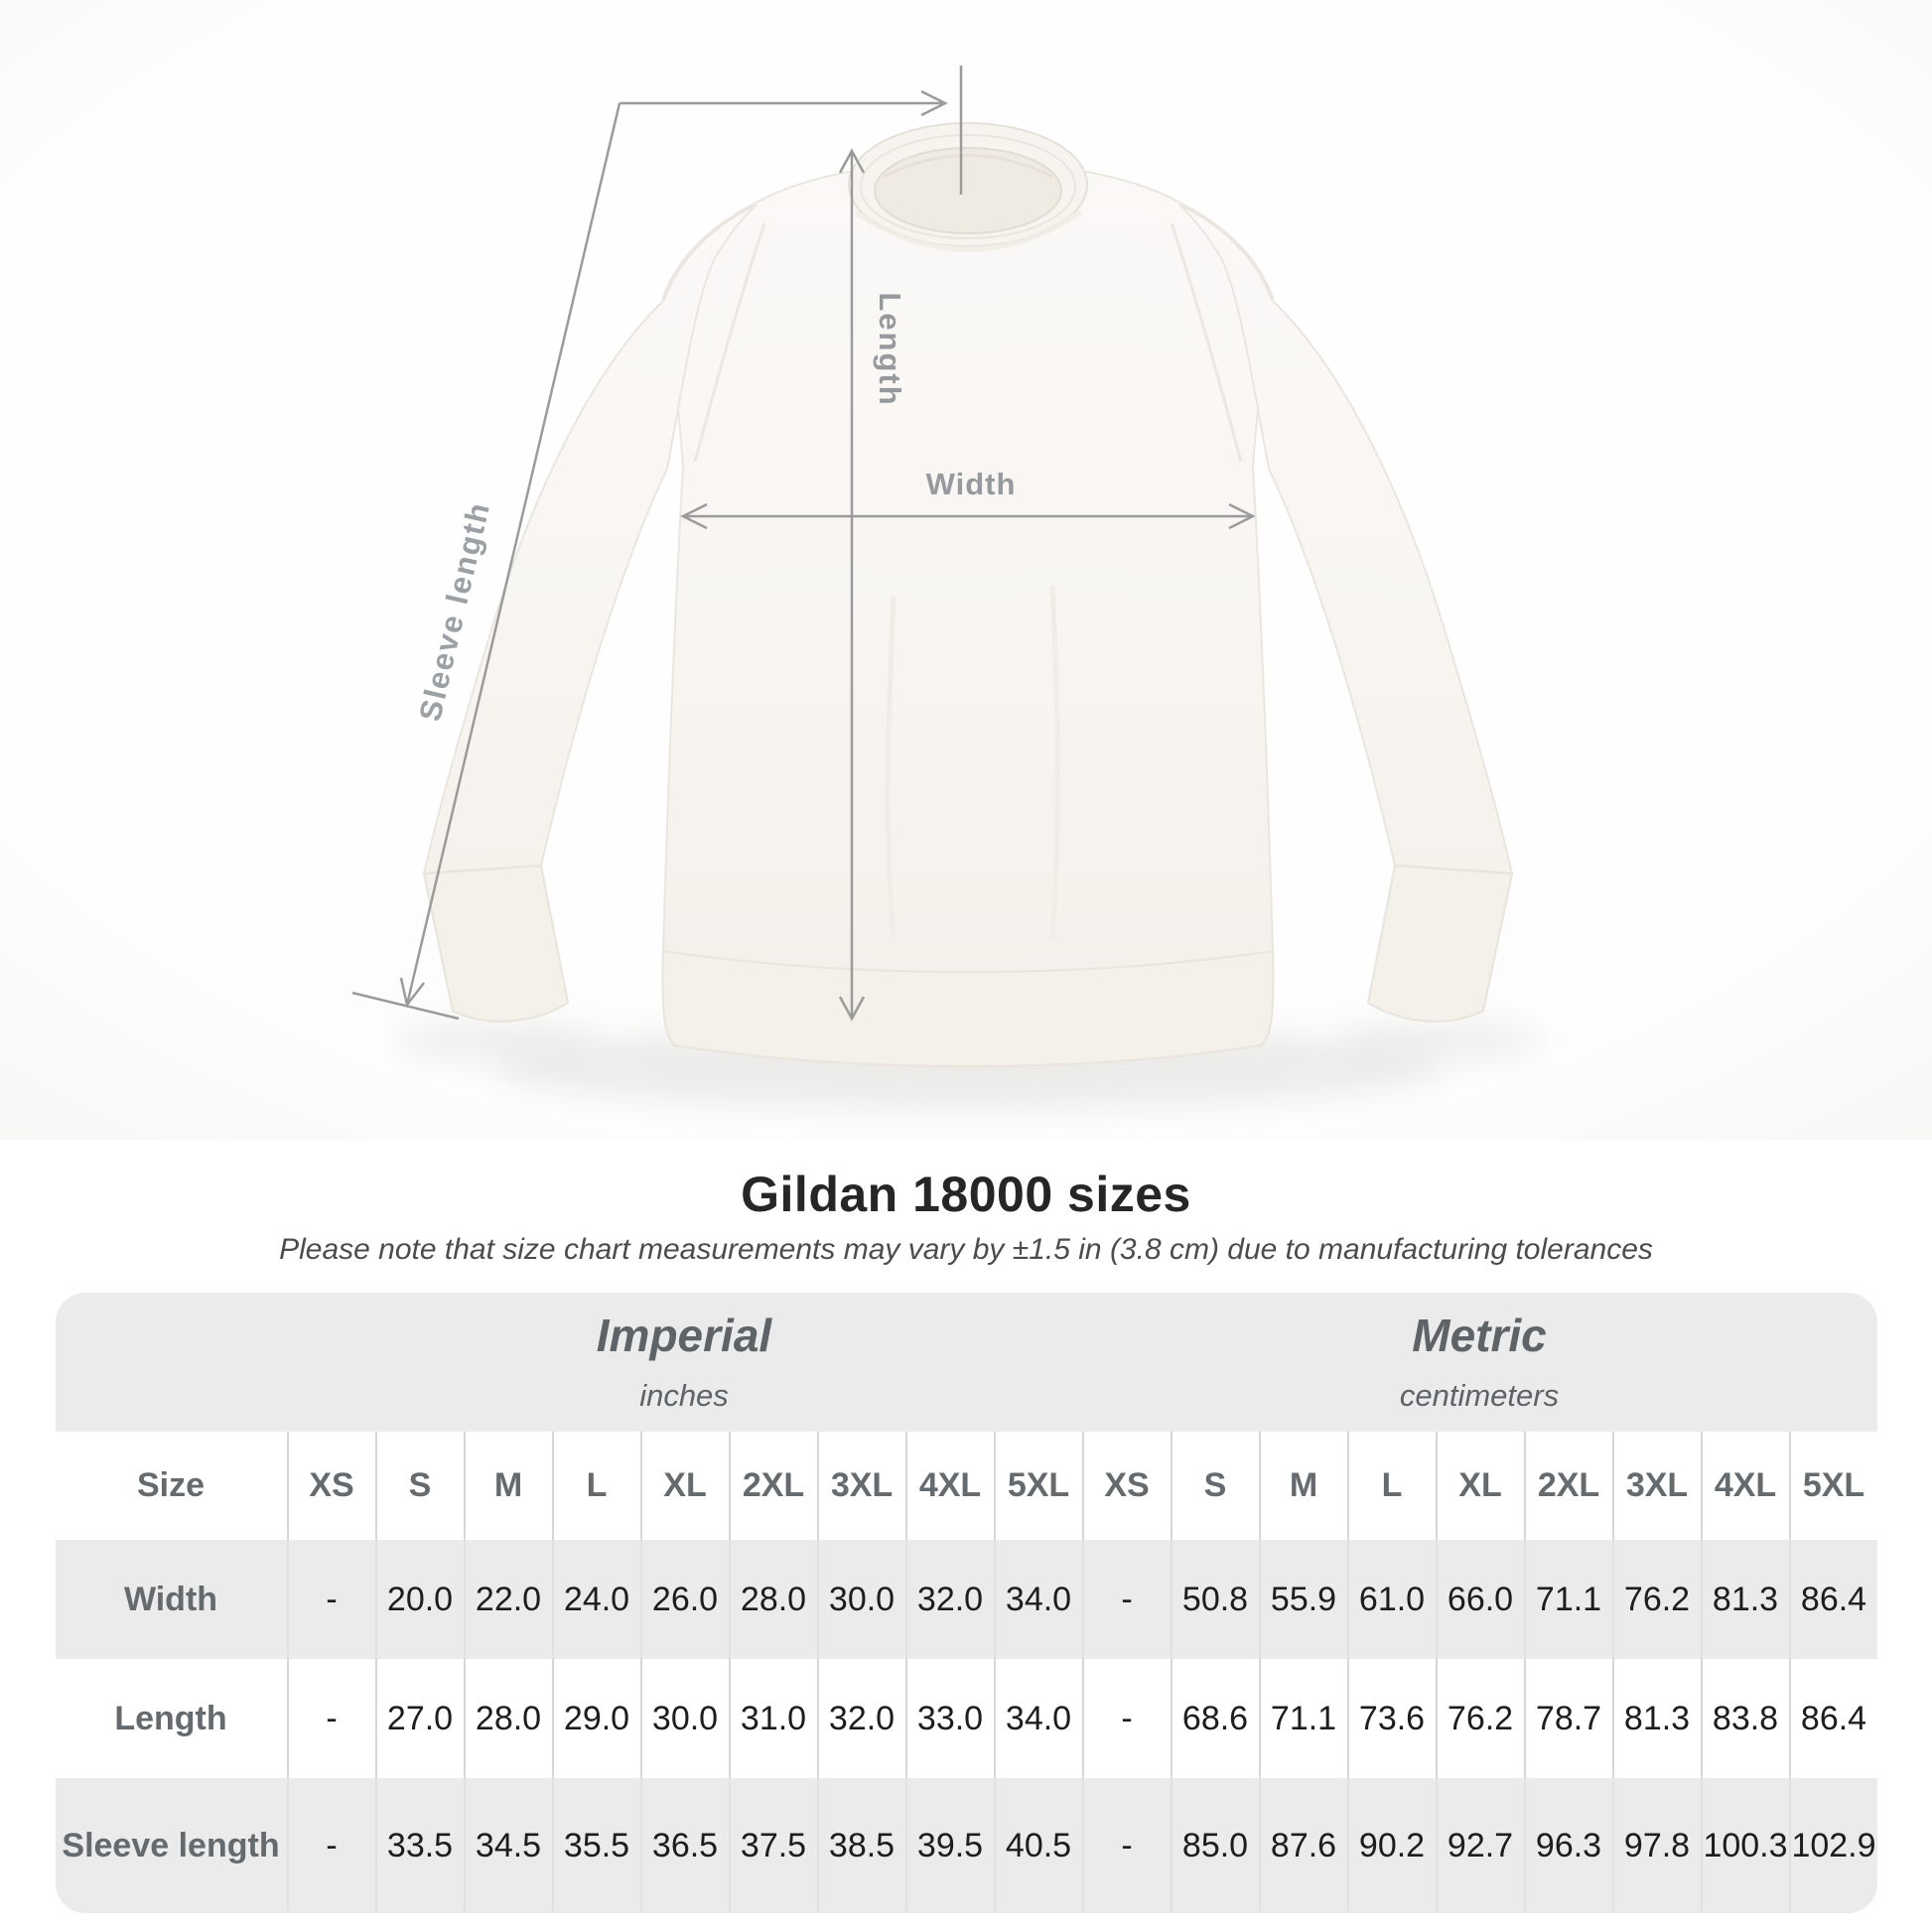 The width and height of the screenshot is (1932, 1932). Describe the element at coordinates (684, 1395) in the screenshot. I see `imperial-unit: inches` at that location.